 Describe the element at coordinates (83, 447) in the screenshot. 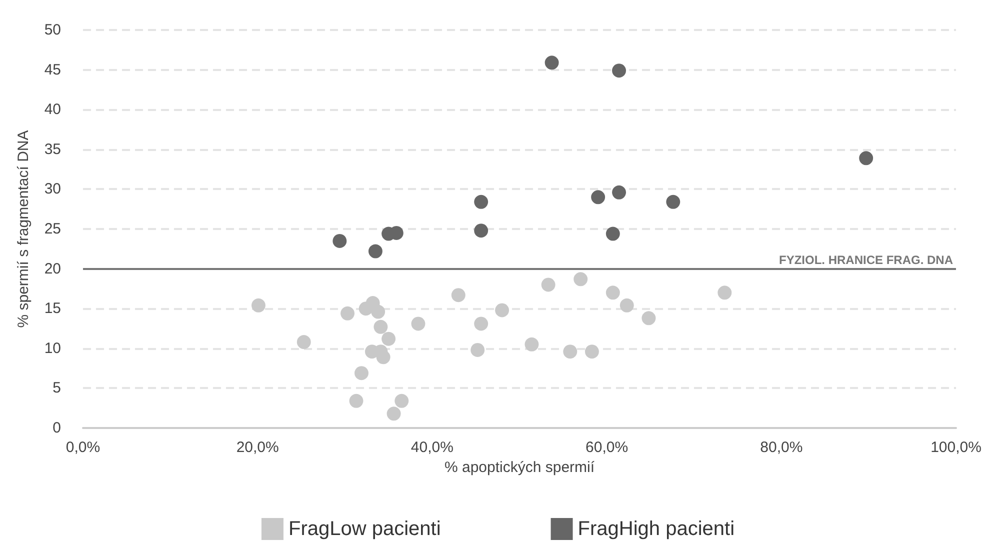

I see `x-tick-label: 0,0%` at that location.